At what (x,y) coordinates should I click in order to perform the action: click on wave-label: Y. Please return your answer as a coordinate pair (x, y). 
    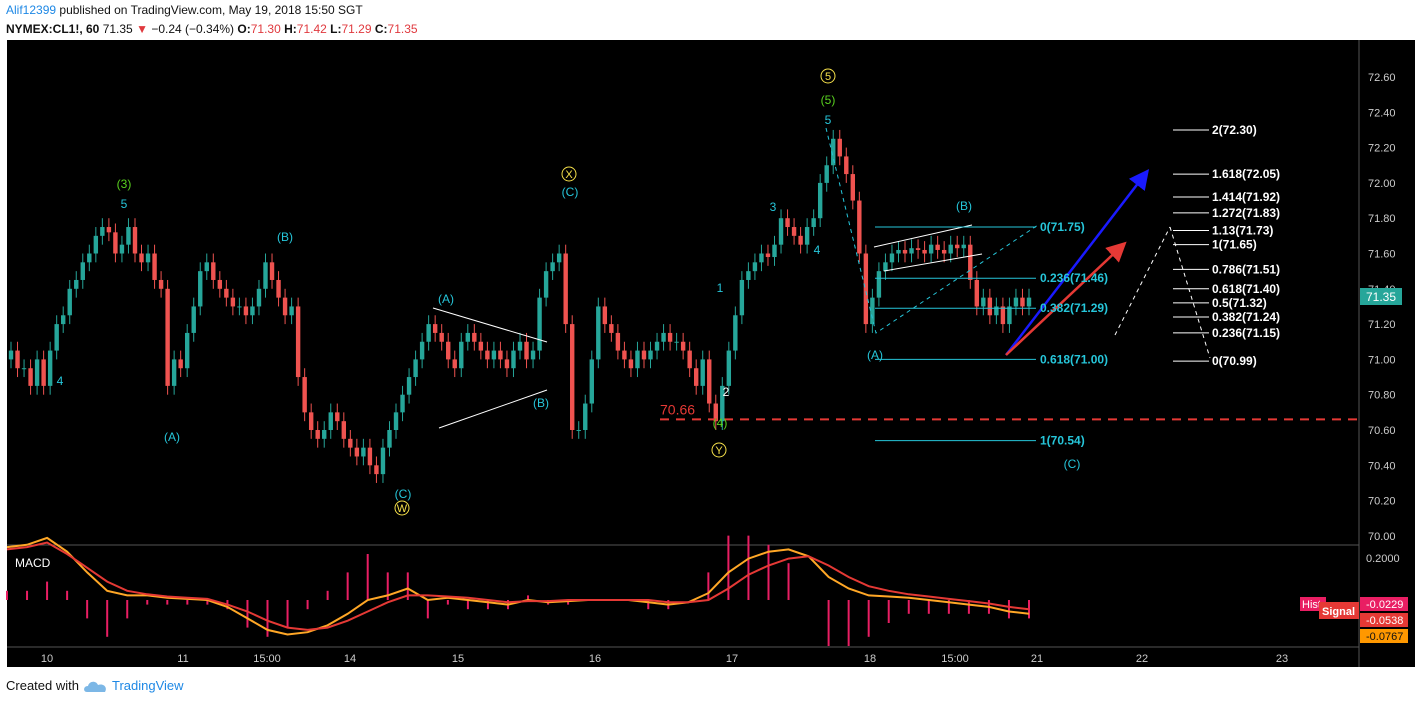
    Looking at the image, I should click on (719, 451).